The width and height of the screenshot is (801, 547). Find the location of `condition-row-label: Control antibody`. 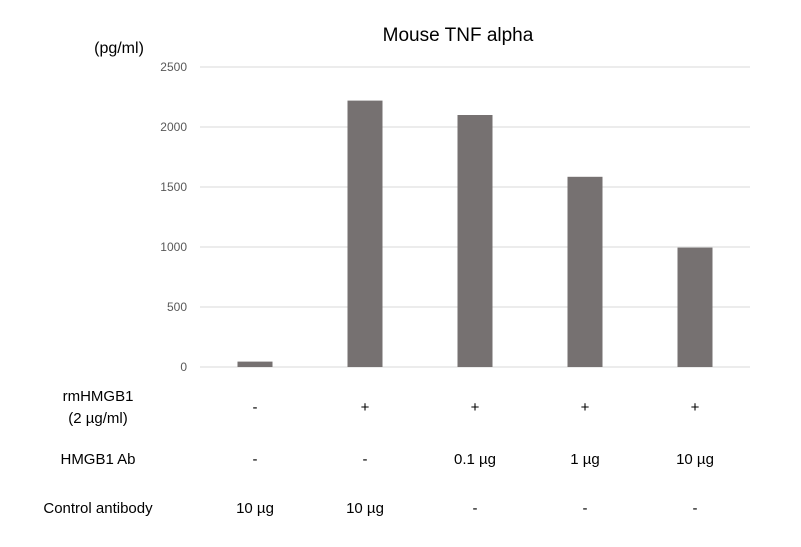

condition-row-label: Control antibody is located at coordinates (98, 508).